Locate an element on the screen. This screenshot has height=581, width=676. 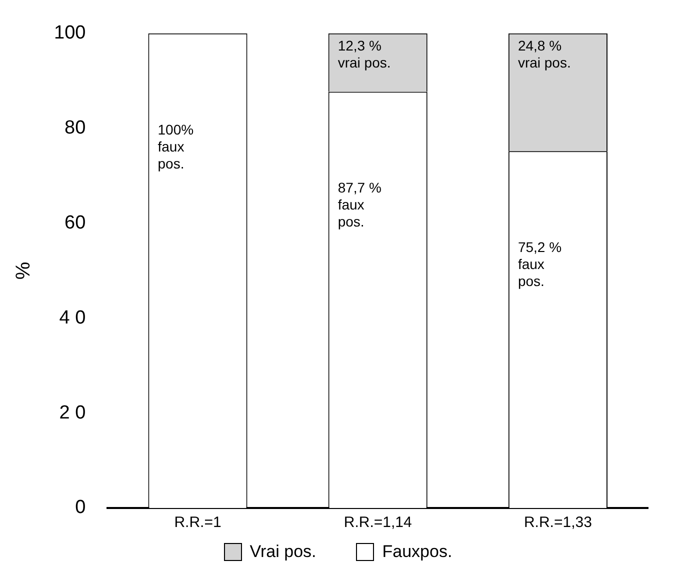
y-axis-title: % is located at coordinates (23, 271).